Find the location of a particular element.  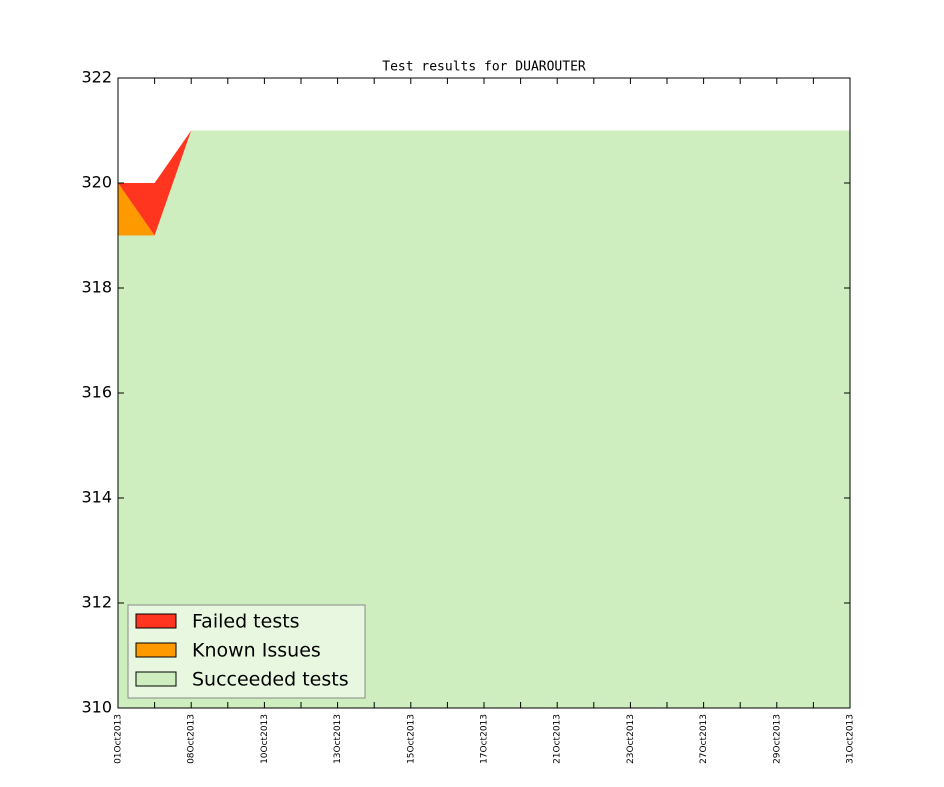

x-tick-label: 15Oct2013 is located at coordinates (411, 739).